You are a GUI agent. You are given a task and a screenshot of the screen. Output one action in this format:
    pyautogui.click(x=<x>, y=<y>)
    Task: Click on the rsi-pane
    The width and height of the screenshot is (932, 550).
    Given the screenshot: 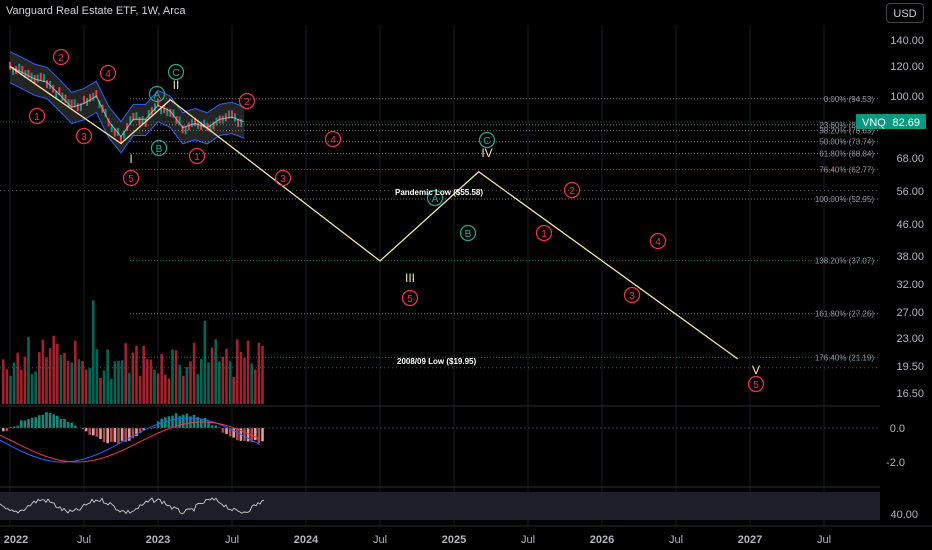 What is the action you would take?
    pyautogui.click(x=440, y=506)
    